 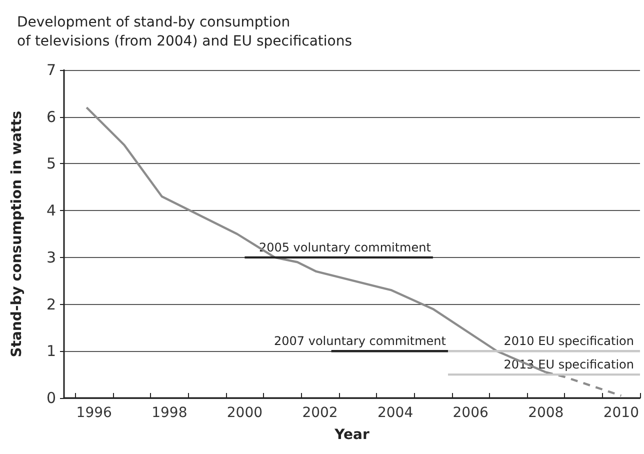 What do you see at coordinates (51, 117) in the screenshot?
I see `y-tick-label: 6` at bounding box center [51, 117].